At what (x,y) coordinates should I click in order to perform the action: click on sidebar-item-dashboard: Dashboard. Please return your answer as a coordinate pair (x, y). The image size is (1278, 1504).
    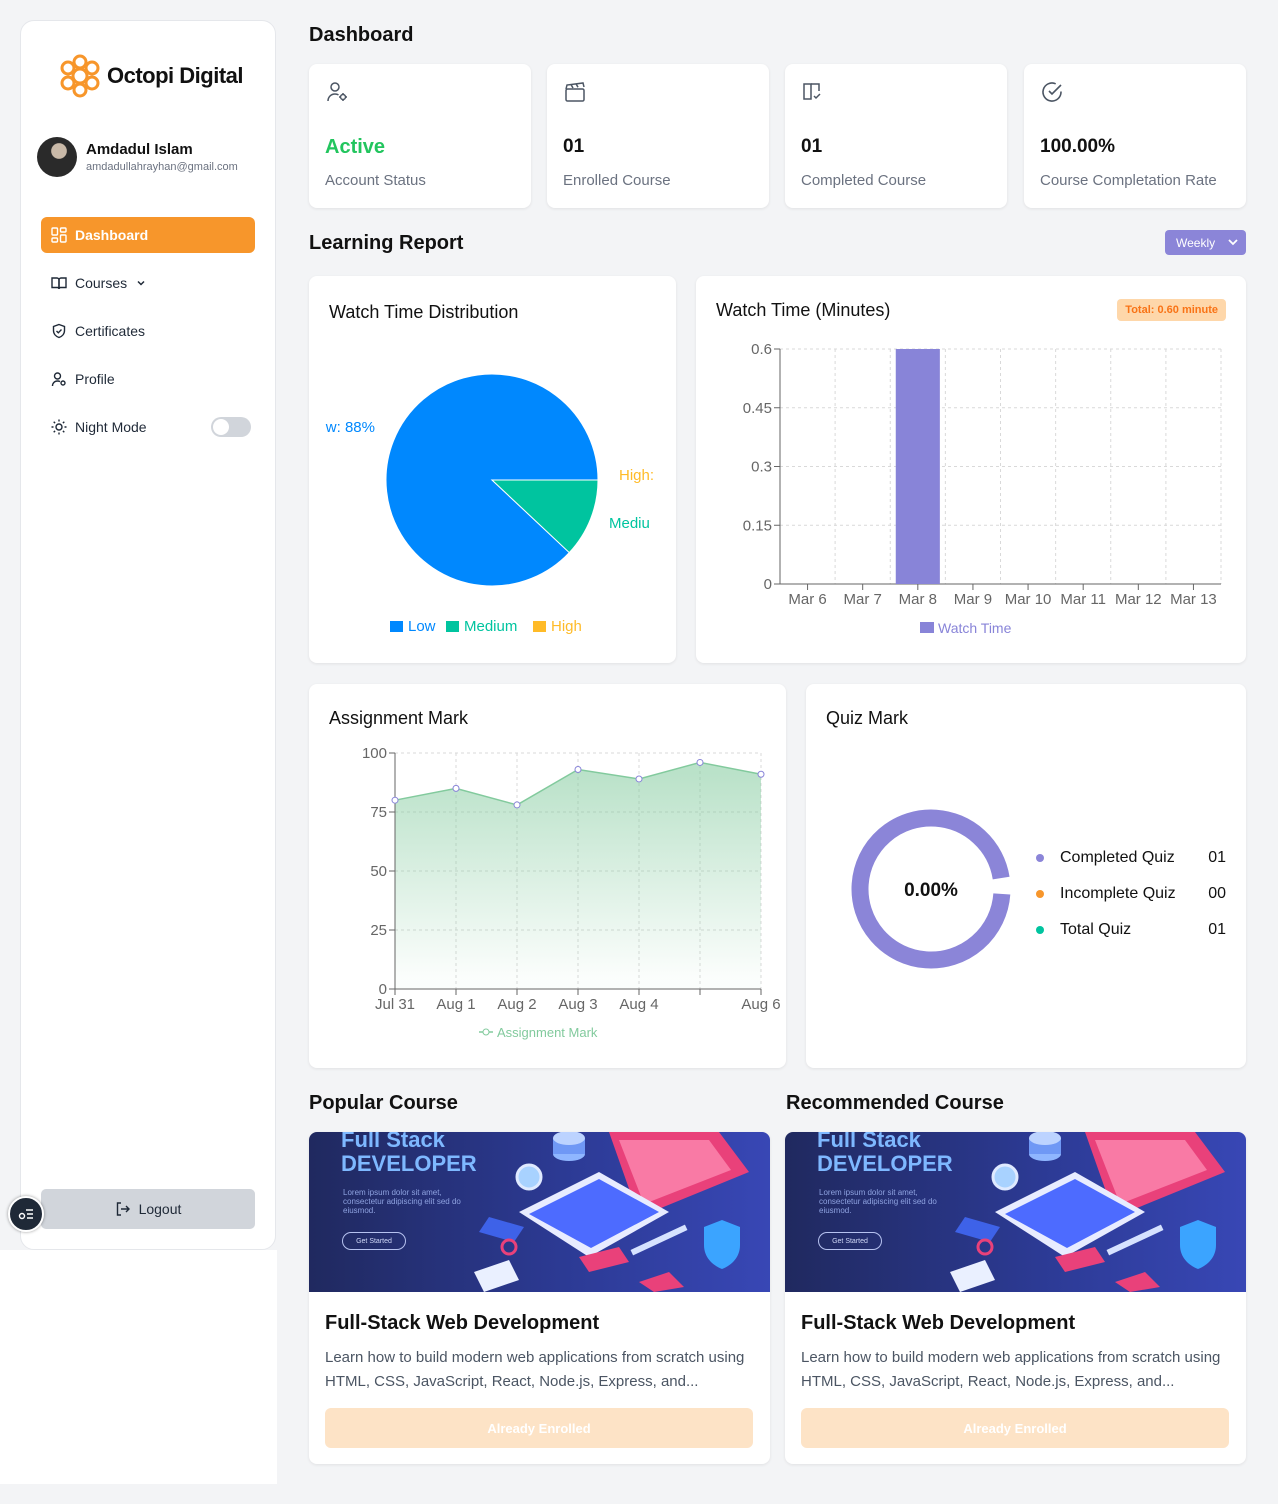
    Looking at the image, I should click on (148, 235).